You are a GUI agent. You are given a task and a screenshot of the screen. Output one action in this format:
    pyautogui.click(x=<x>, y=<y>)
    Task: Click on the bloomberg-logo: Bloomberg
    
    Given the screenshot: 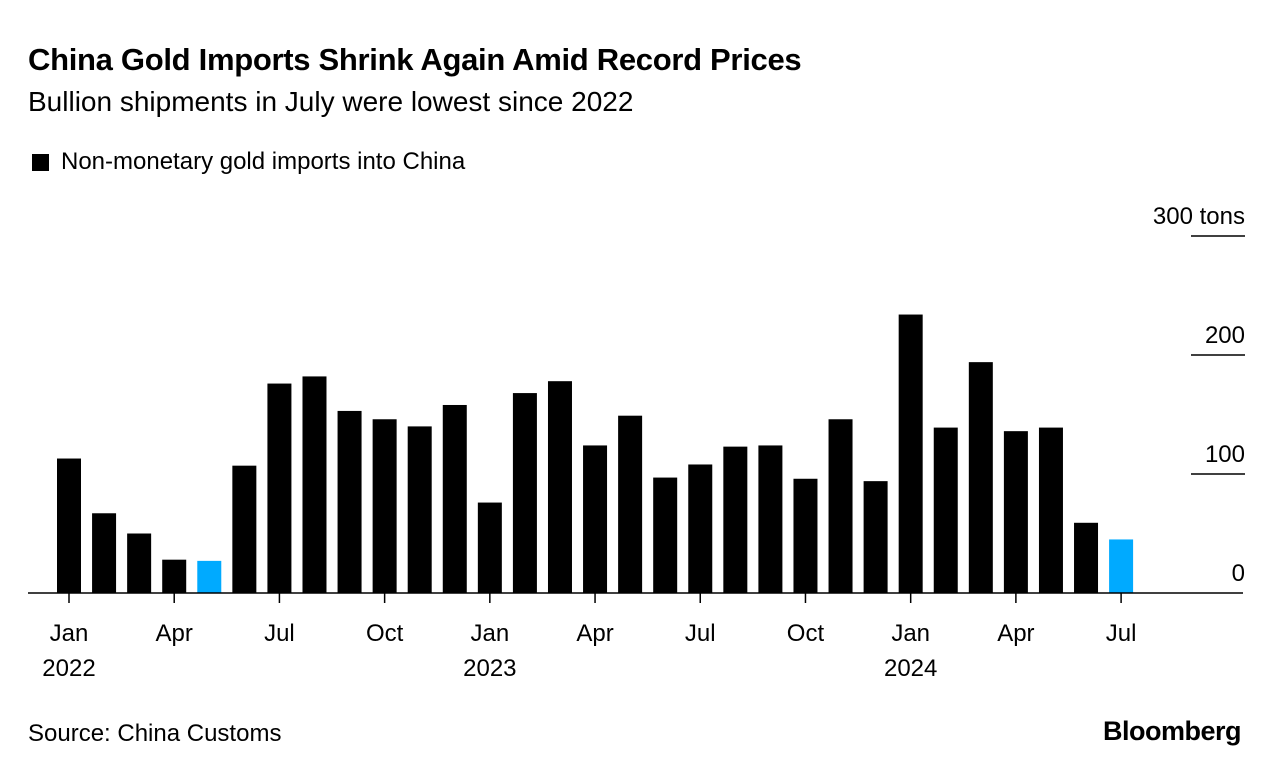 What is the action you would take?
    pyautogui.click(x=1172, y=731)
    